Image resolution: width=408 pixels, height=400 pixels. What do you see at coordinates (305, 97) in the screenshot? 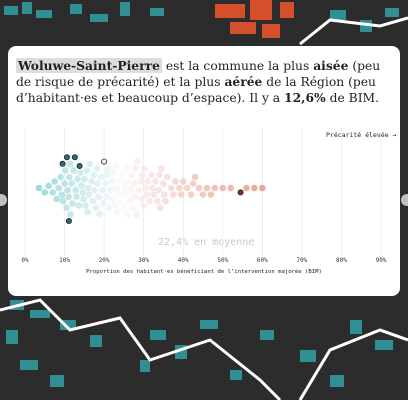
I see `text-bold: 12,6%` at bounding box center [305, 97].